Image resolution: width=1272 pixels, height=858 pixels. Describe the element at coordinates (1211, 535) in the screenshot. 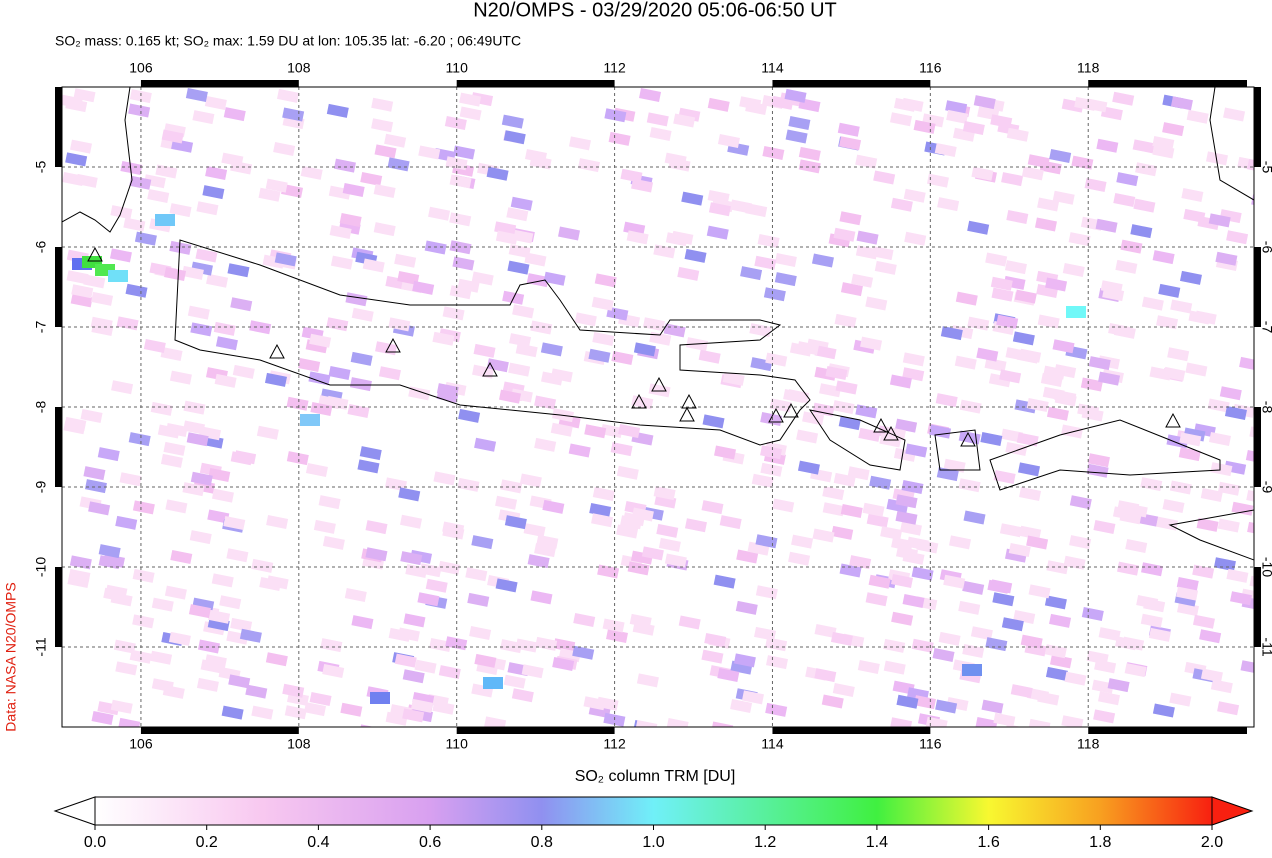

I see `flores` at that location.